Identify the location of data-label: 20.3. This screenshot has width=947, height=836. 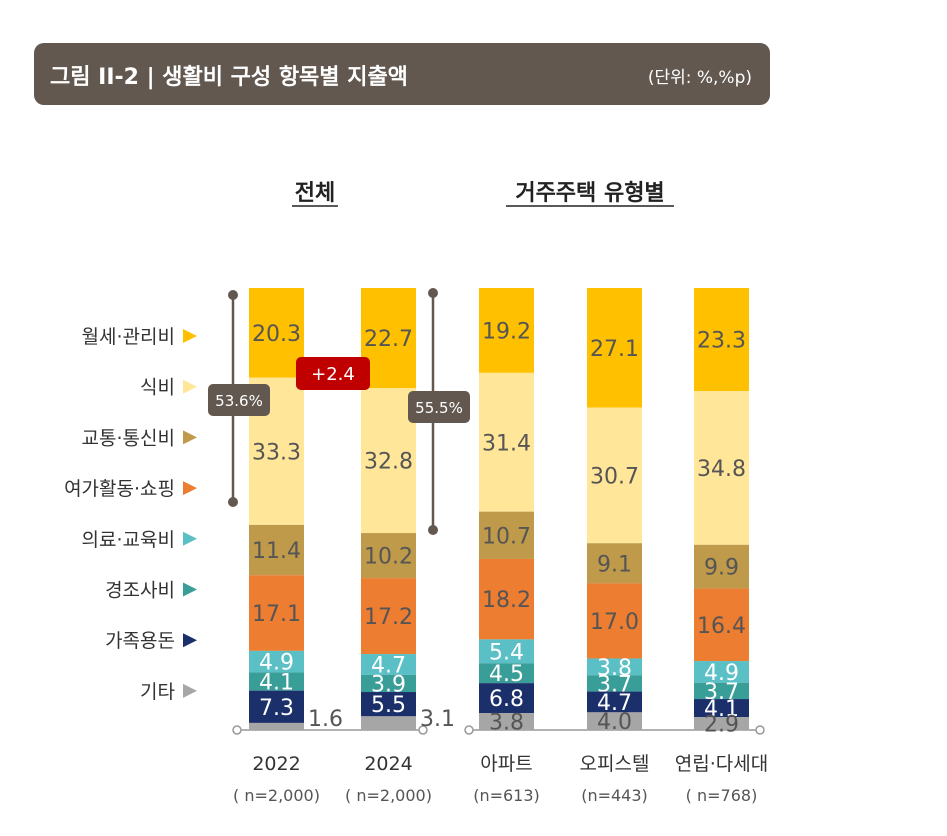
(276, 334).